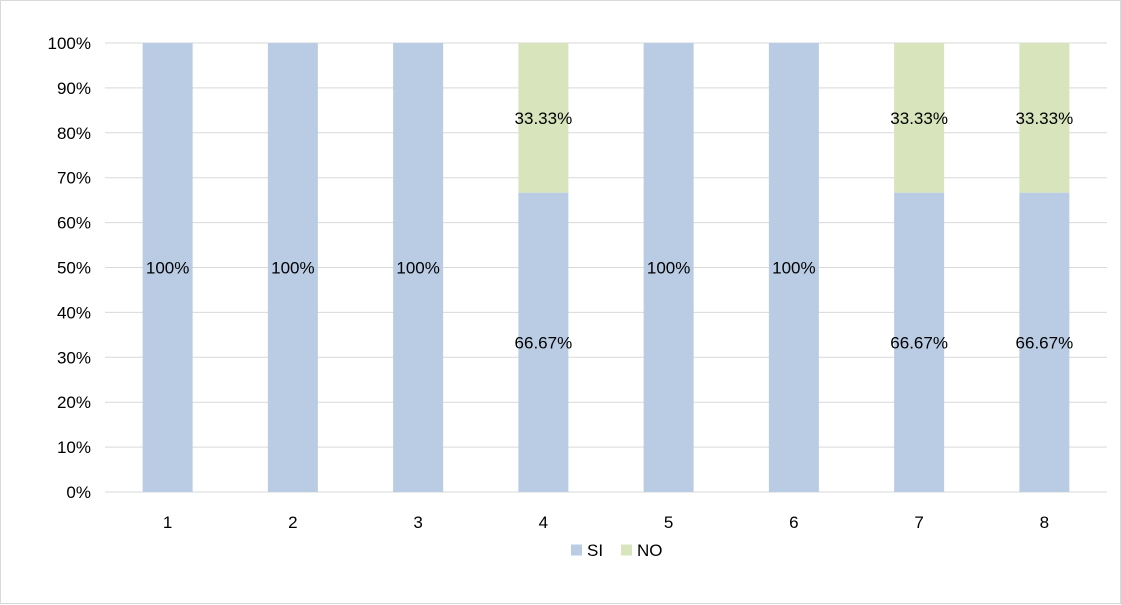 This screenshot has height=605, width=1121. I want to click on data-label-no-4: 33.33%, so click(544, 118).